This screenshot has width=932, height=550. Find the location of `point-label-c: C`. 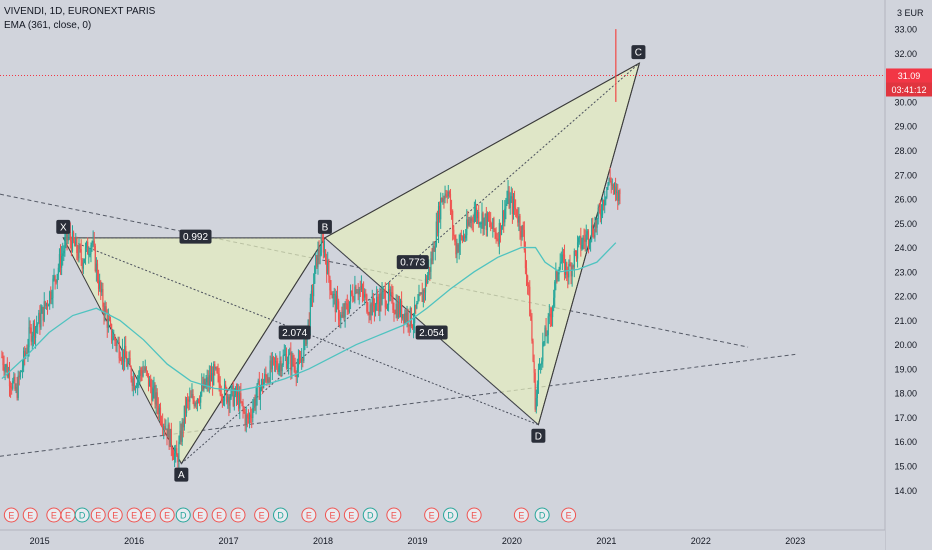

point-label-c: C is located at coordinates (638, 52).